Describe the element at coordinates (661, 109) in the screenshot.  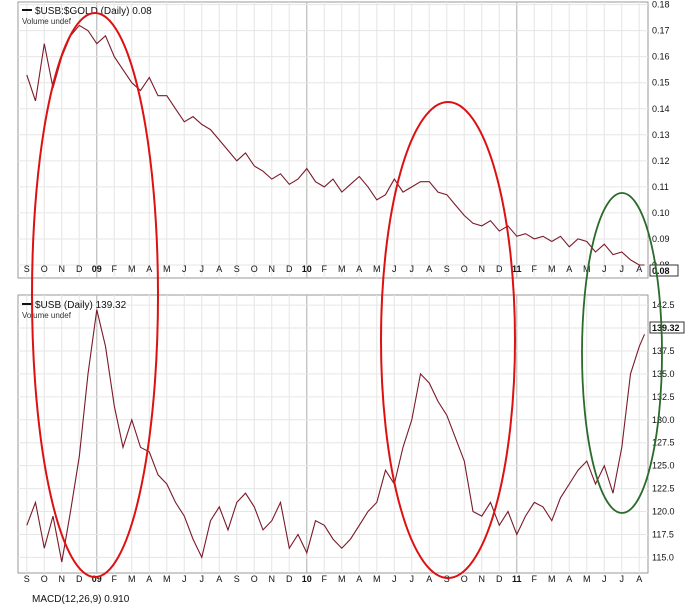
I see `ratio-y-tick-label: 0.14` at that location.